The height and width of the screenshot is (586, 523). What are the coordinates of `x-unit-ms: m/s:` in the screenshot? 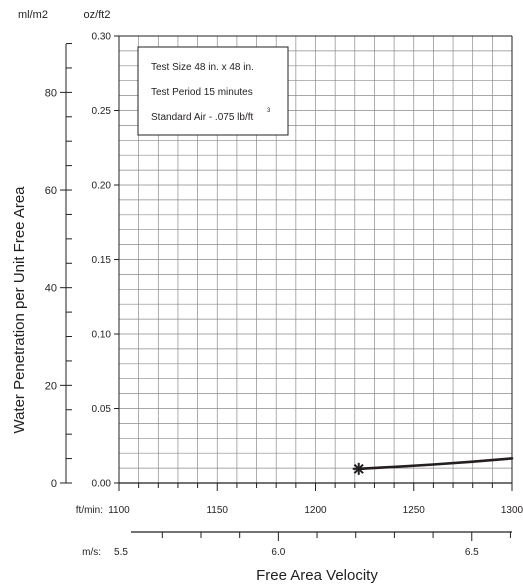 It's located at (91, 552).